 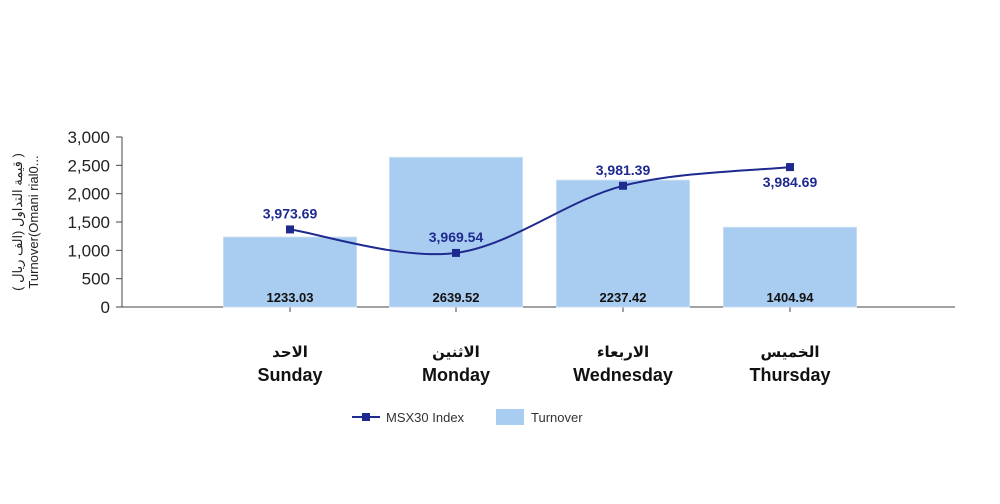 I want to click on x-tick-label-arabic: الخميس, so click(x=790, y=352).